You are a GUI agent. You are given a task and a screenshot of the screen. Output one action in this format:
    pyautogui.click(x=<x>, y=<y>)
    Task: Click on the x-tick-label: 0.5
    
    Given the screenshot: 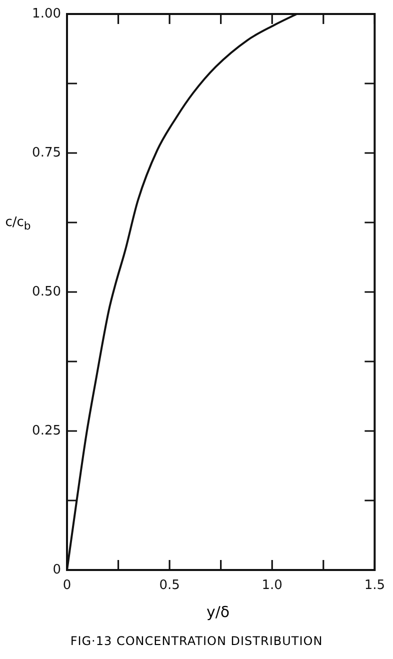 What is the action you would take?
    pyautogui.click(x=169, y=586)
    